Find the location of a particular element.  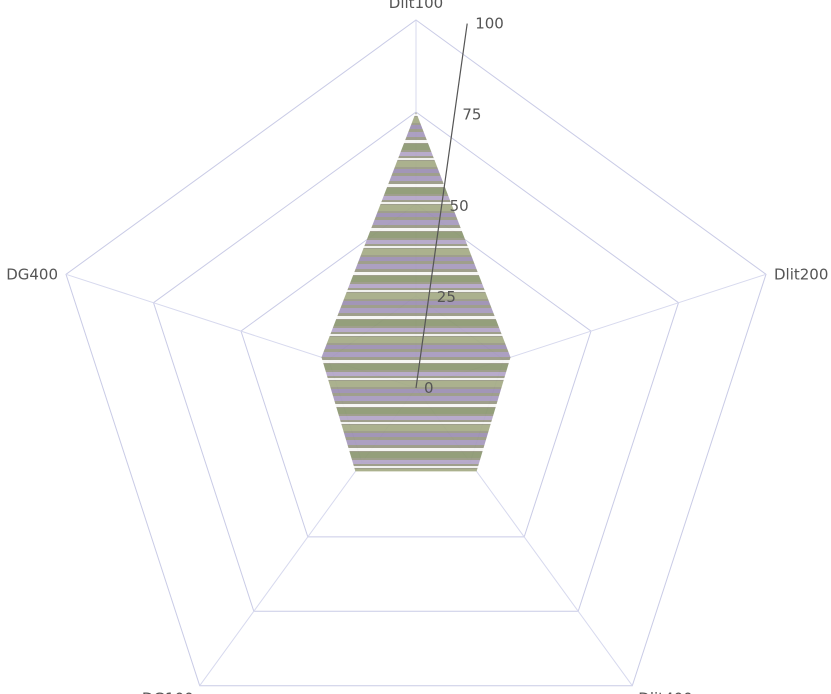

category-label-dlit100: Dlit100 is located at coordinates (416, 6).